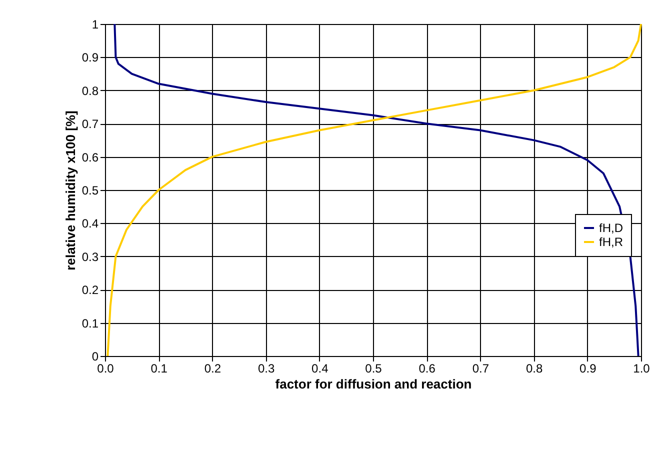 The height and width of the screenshot is (457, 660). I want to click on y-tick-label: 0.4, so click(90, 223).